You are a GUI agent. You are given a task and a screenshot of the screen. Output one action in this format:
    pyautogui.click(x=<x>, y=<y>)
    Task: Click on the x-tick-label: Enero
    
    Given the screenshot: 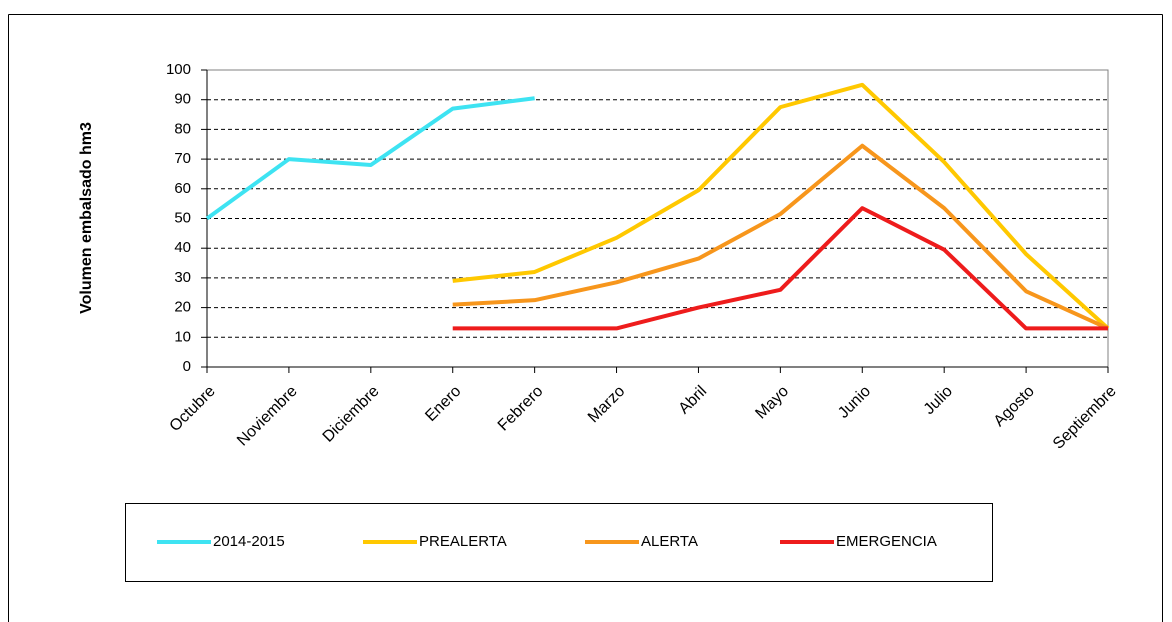 What is the action you would take?
    pyautogui.click(x=443, y=404)
    